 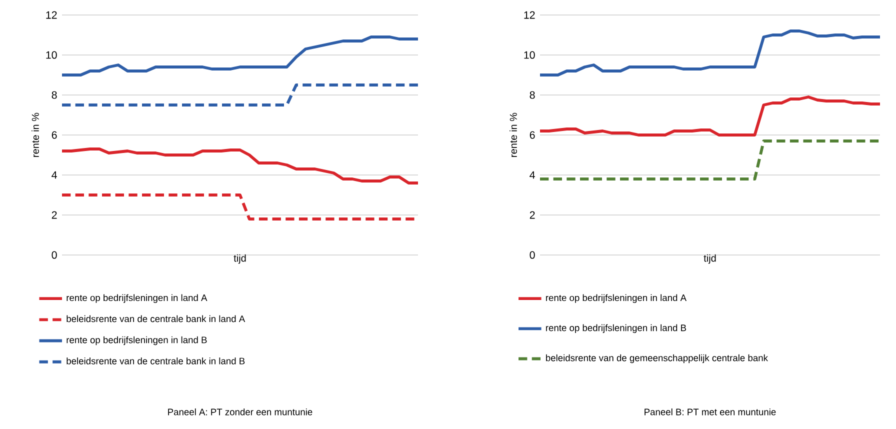 I want to click on legend-label: beleidsrente van de centrale bank in land A, so click(x=156, y=318).